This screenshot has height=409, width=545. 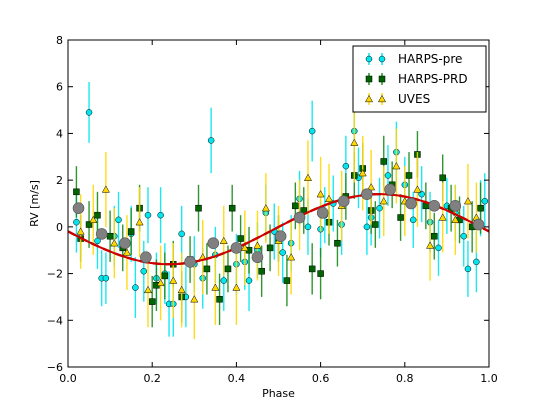 What do you see at coordinates (237, 378) in the screenshot?
I see `x-tick-label: 0.4` at bounding box center [237, 378].